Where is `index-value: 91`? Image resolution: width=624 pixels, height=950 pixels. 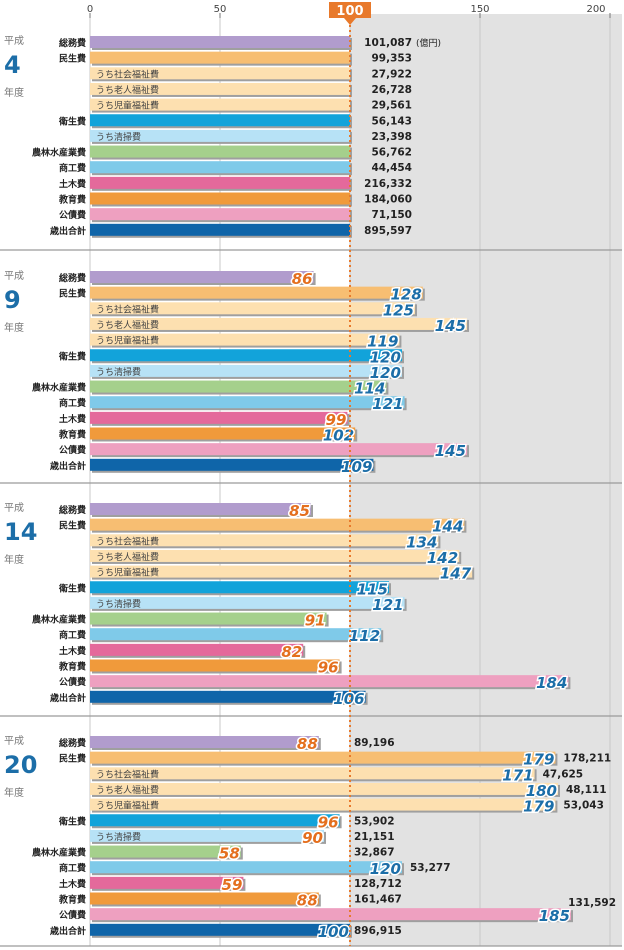 index-value: 91 is located at coordinates (315, 621).